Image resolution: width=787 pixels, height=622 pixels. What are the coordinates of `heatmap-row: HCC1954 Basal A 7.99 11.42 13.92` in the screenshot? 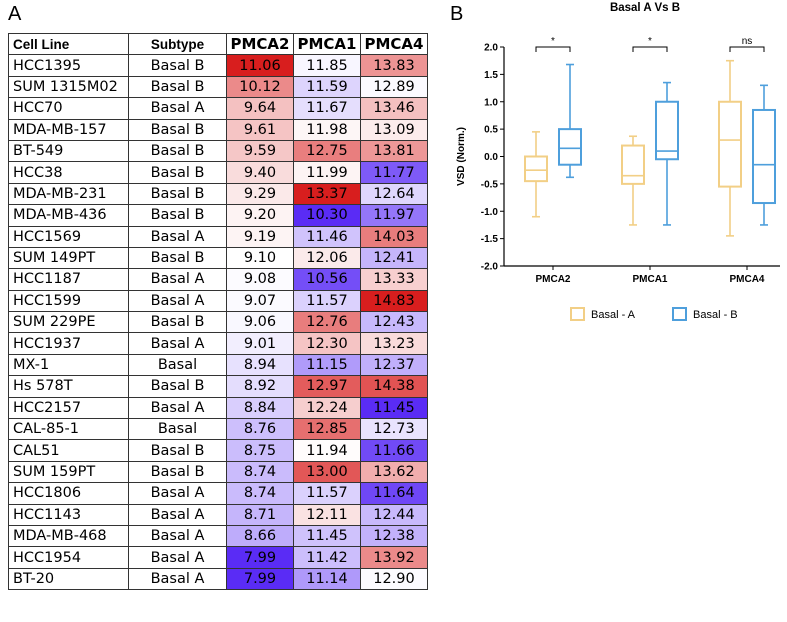 It's located at (218, 557).